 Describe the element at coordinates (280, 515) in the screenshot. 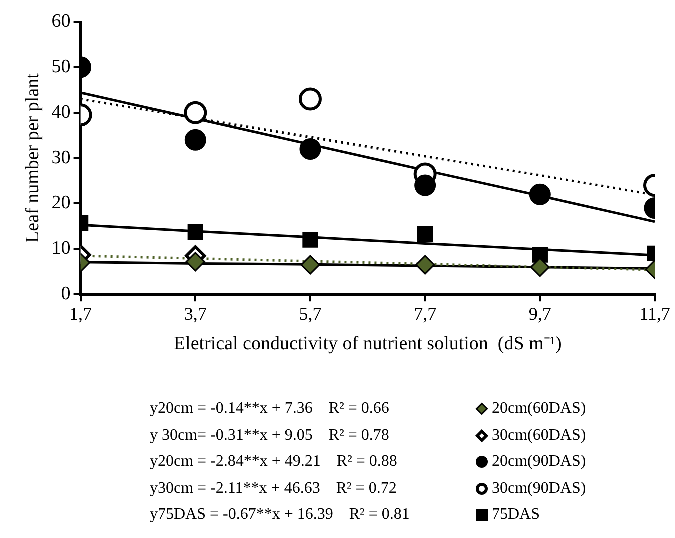

I see `text: y75DAS = -0.67**x + 16.39 R² = 0.81` at that location.